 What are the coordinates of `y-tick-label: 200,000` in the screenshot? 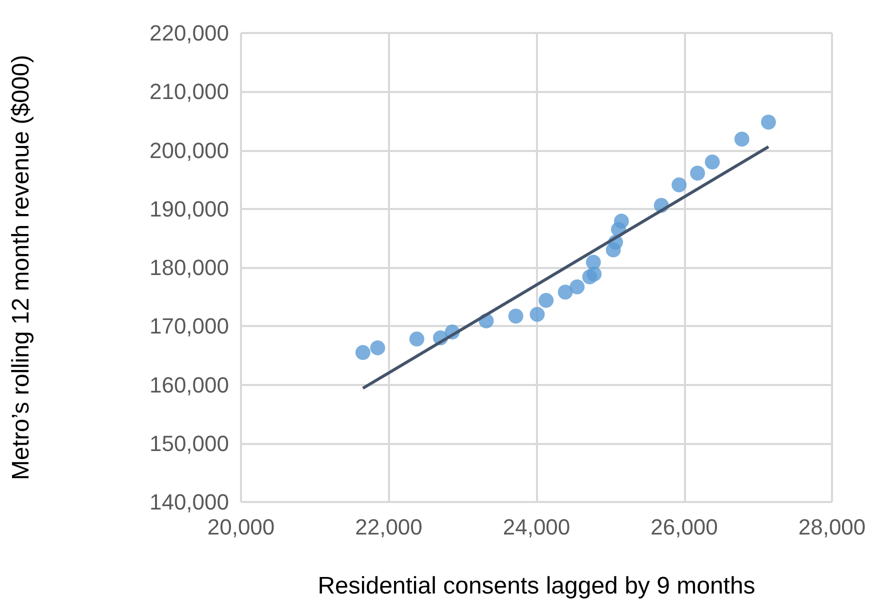 It's located at (189, 150).